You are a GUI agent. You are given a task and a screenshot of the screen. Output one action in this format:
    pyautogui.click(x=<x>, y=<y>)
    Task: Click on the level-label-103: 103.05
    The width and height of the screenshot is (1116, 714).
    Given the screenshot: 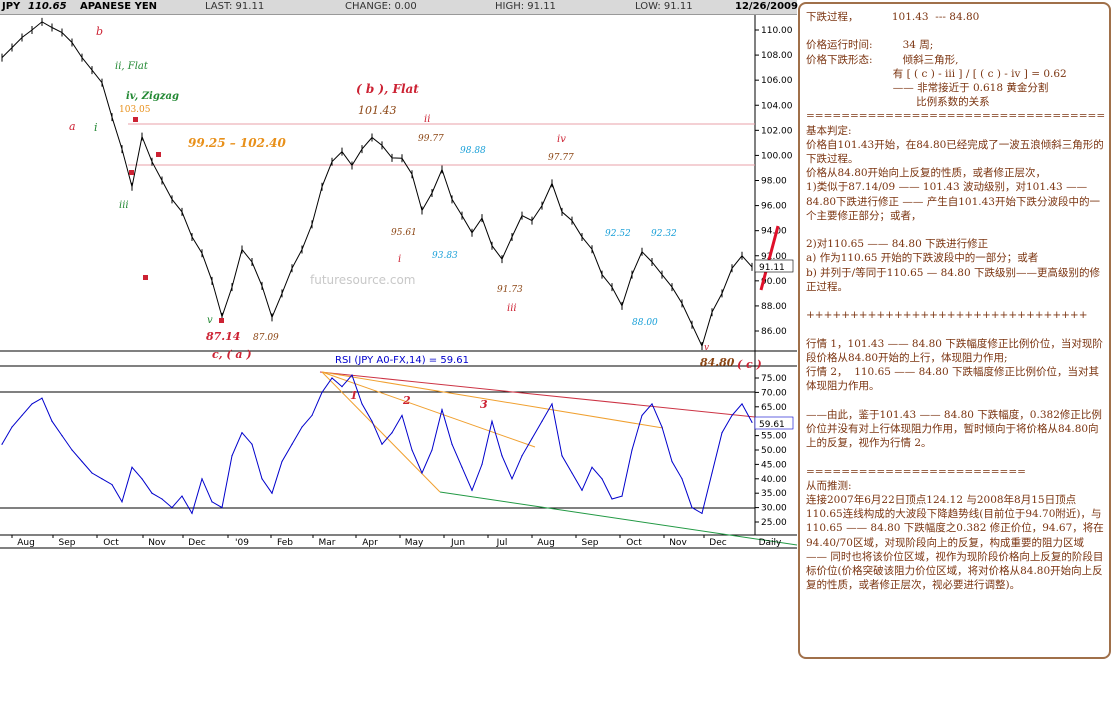 What is the action you would take?
    pyautogui.click(x=135, y=110)
    